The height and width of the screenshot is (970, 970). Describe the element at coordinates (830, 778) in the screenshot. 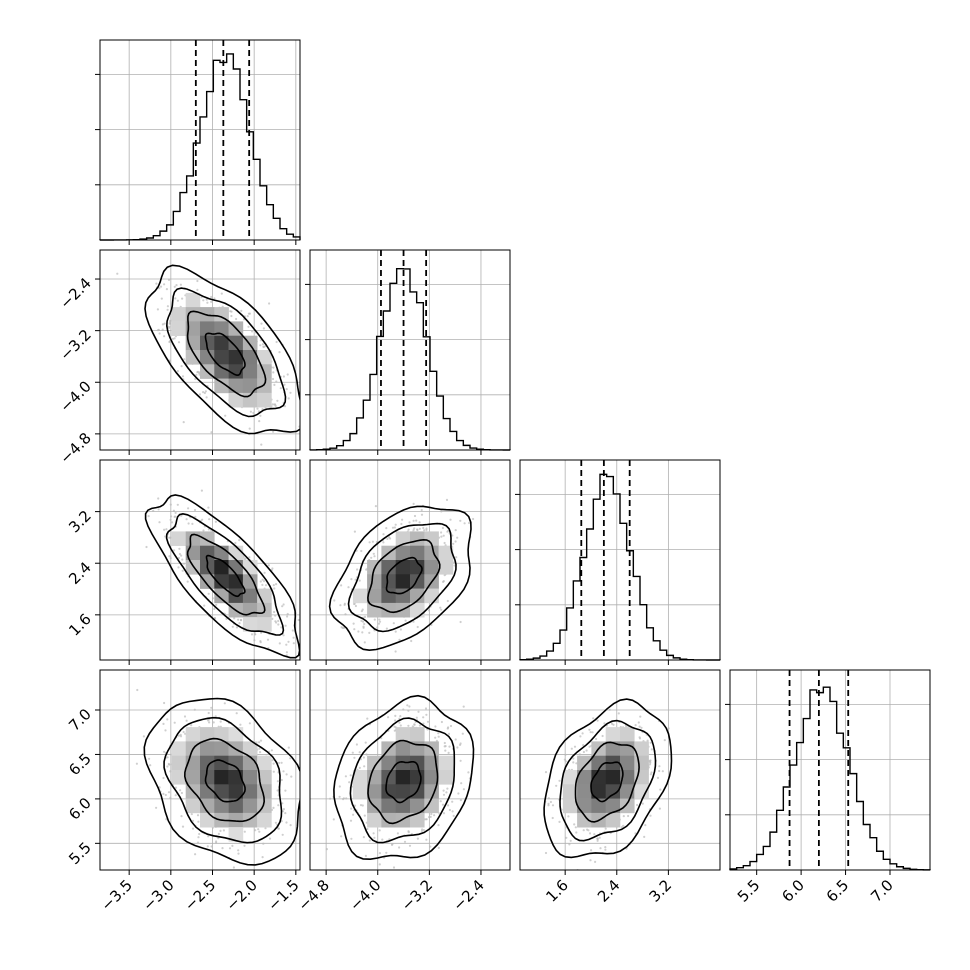

I see `histogram-step-line` at that location.